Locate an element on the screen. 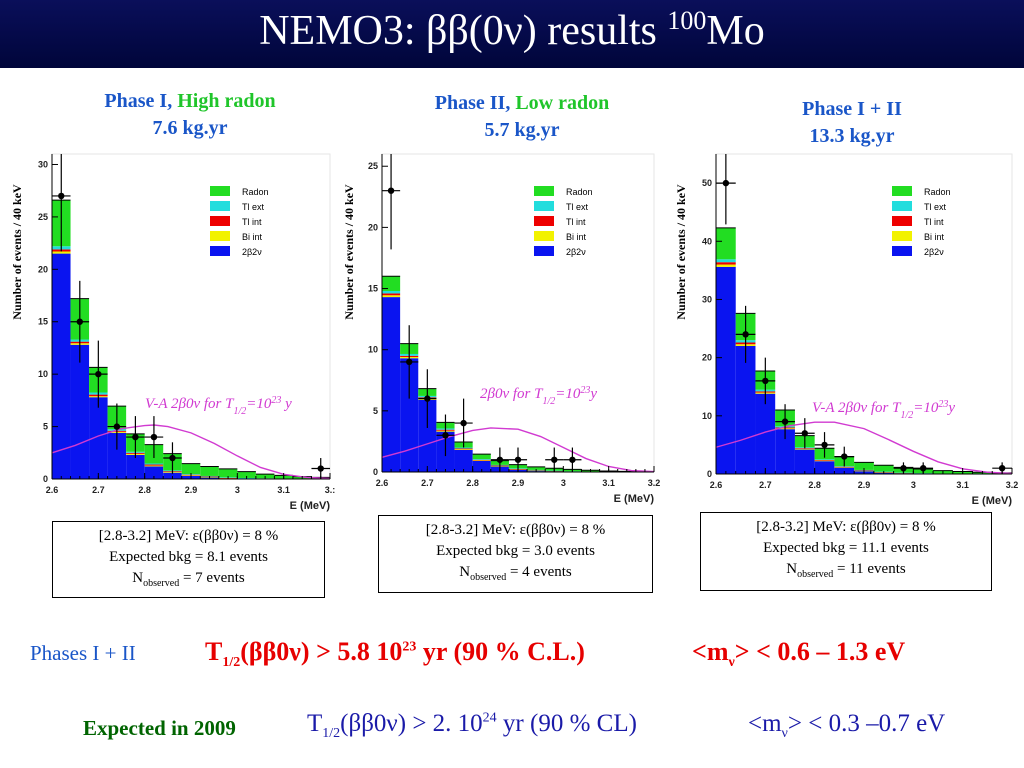  y-tick-label: 10 is located at coordinates (43, 374).